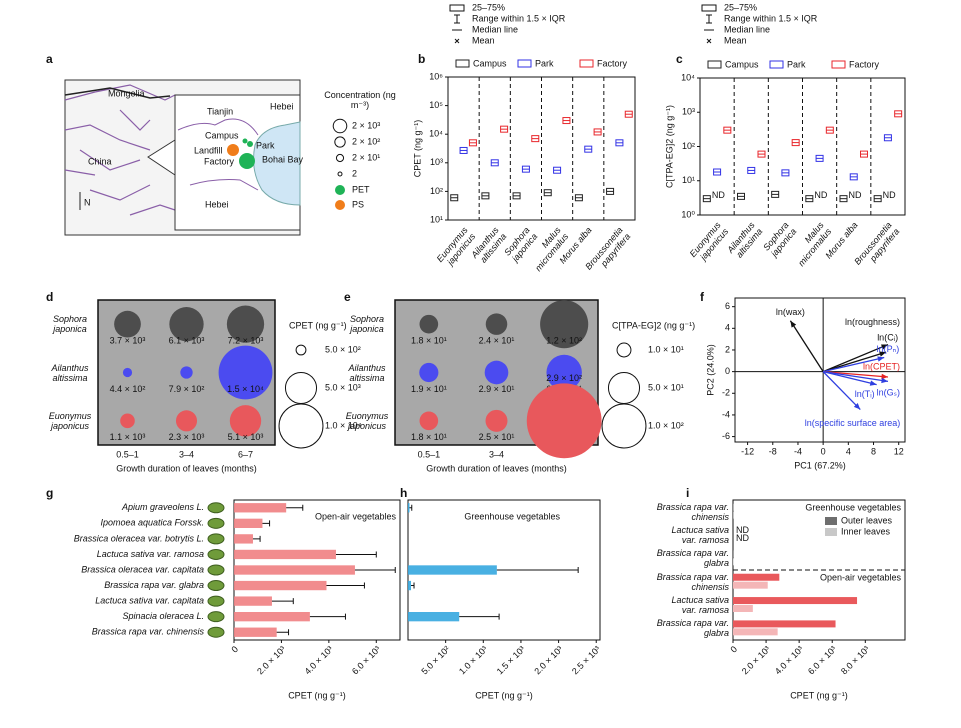  I want to click on x-tick-label: 6–7, so click(245, 454).